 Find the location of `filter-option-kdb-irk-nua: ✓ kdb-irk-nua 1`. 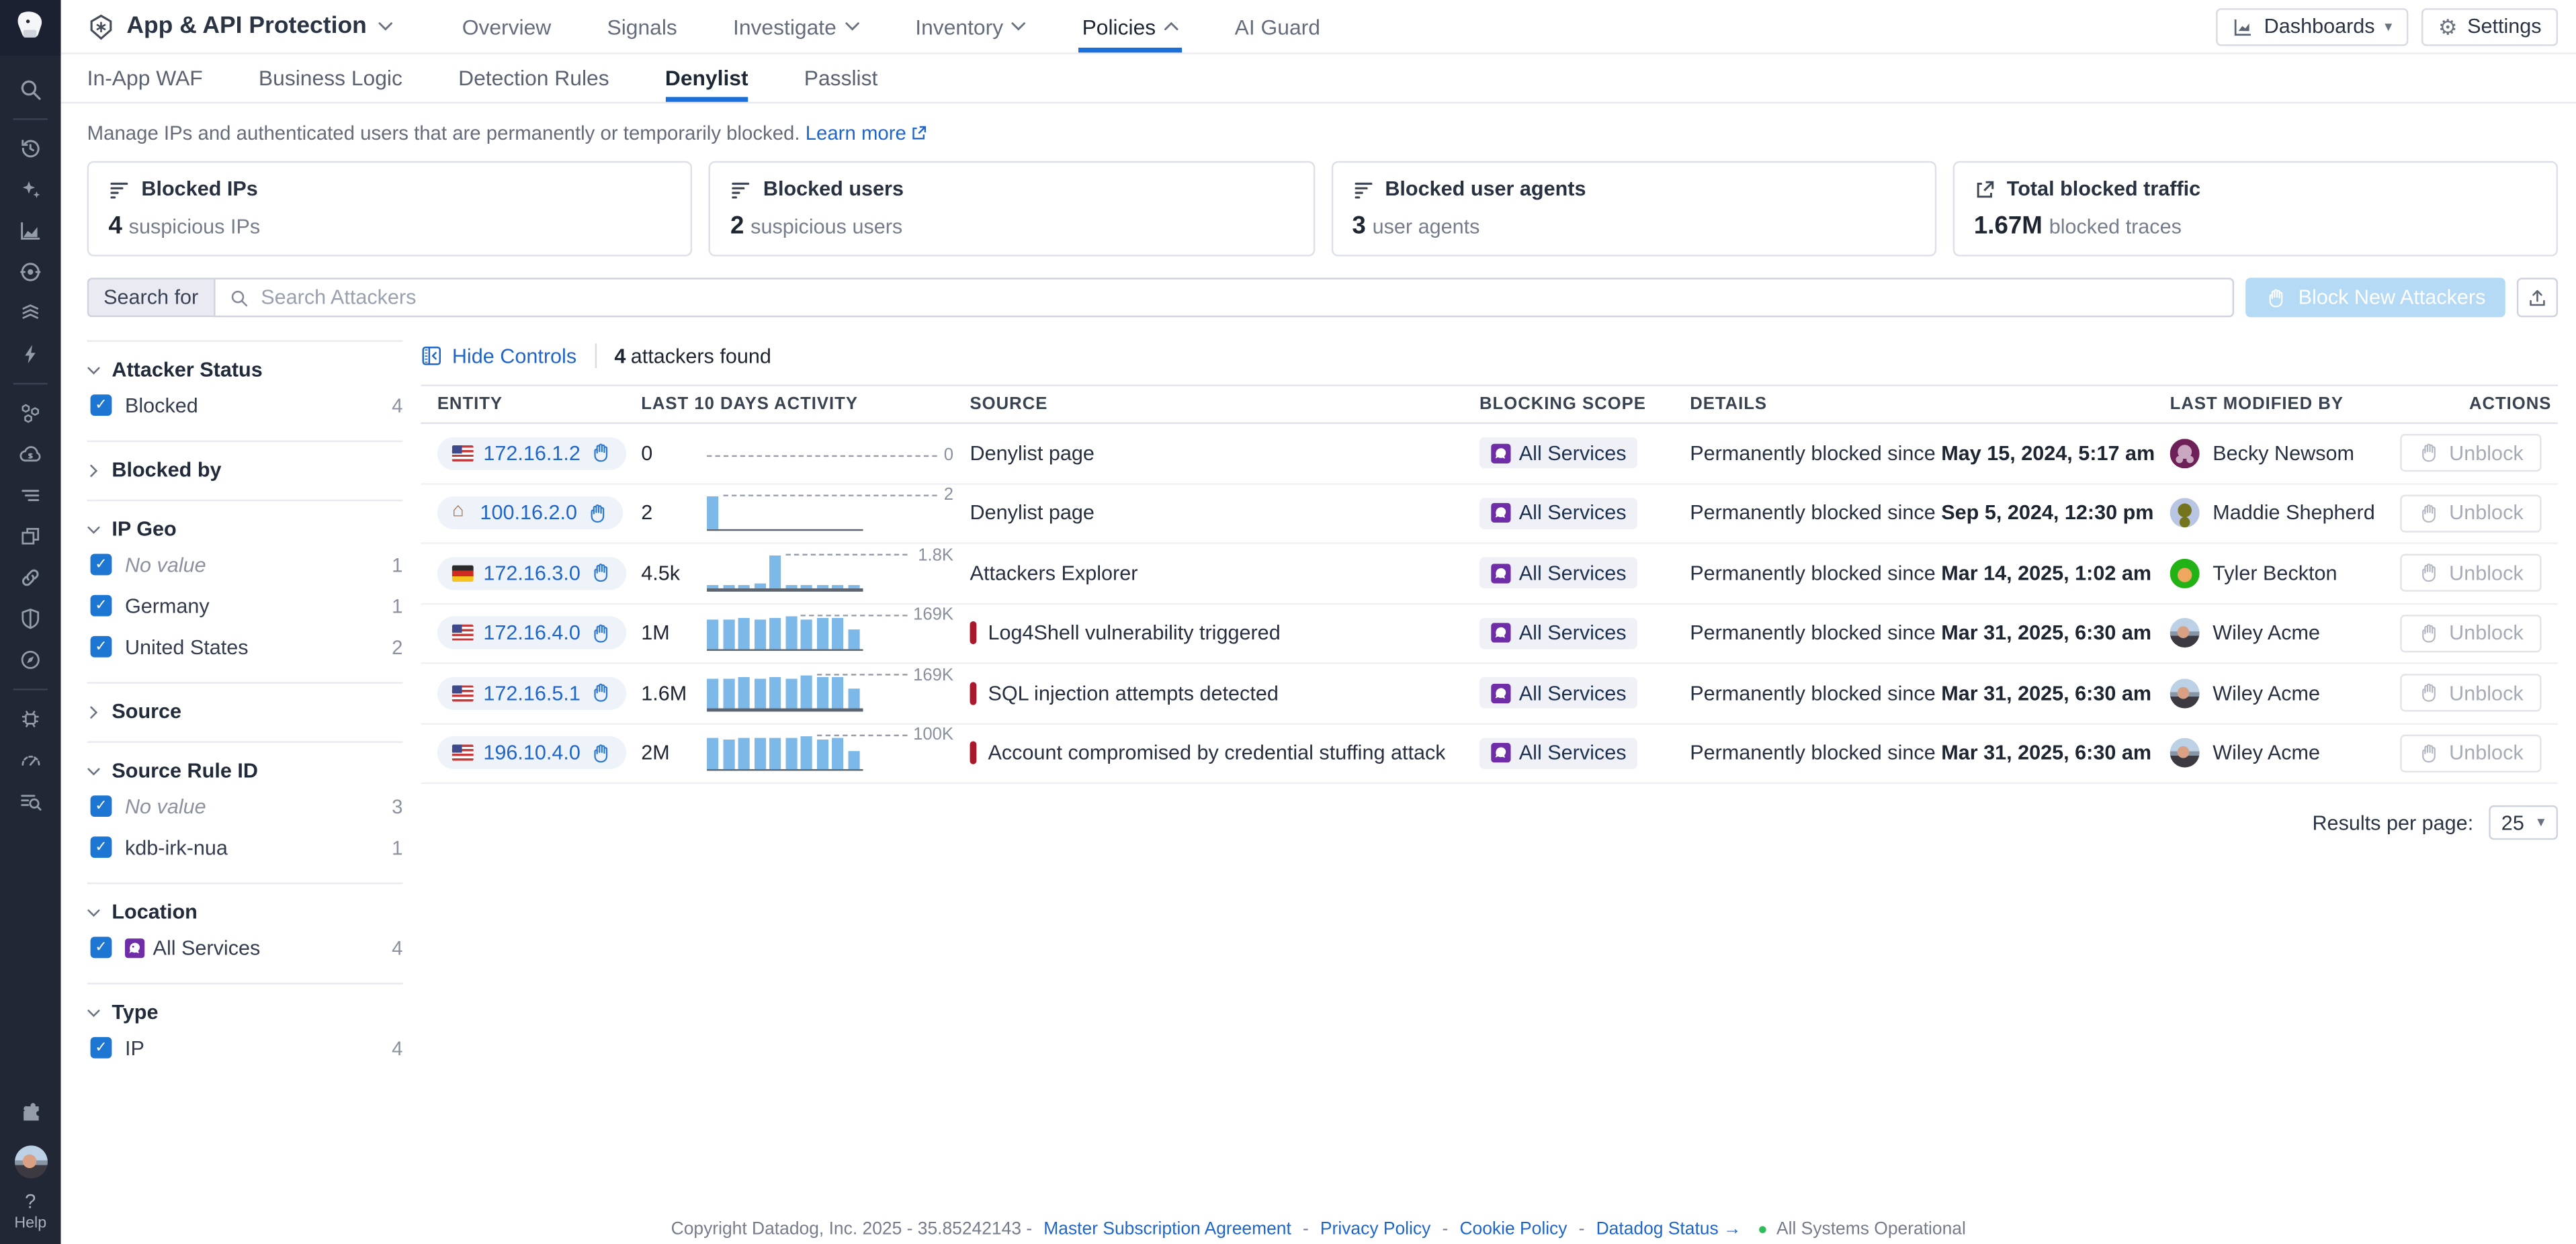

filter-option-kdb-irk-nua: ✓ kdb-irk-nua 1 is located at coordinates (244, 847).